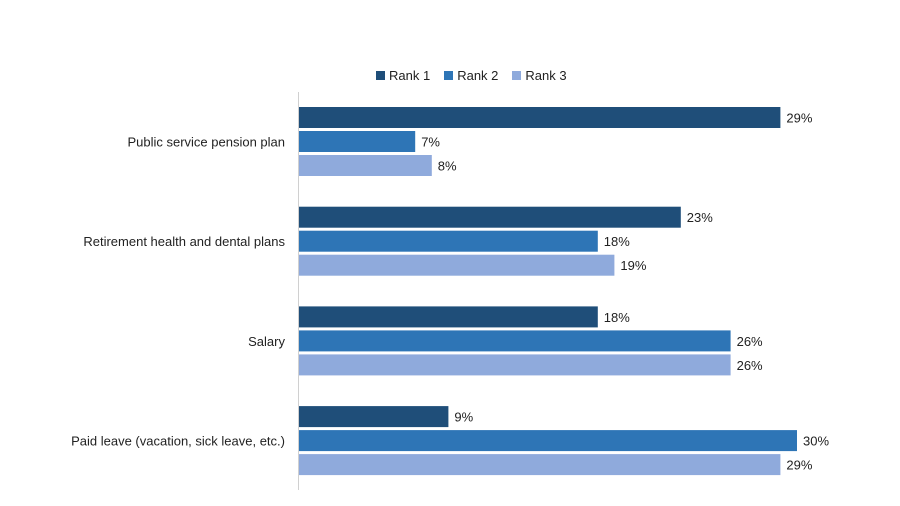  Describe the element at coordinates (546, 75) in the screenshot. I see `legend-label: Rank 3` at that location.